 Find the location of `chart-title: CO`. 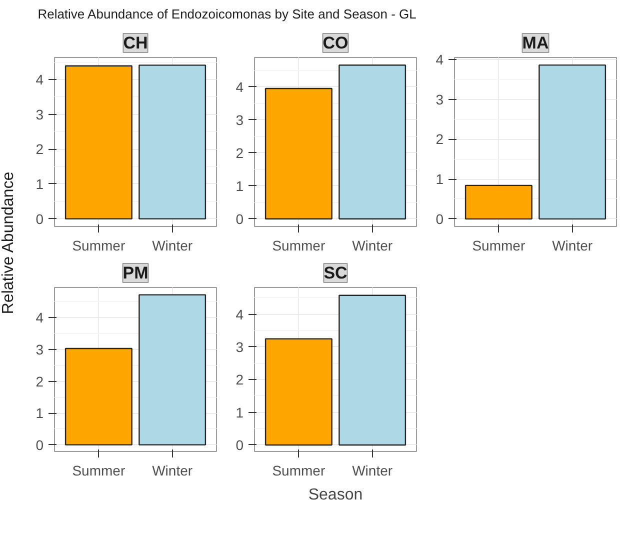

chart-title: CO is located at coordinates (335, 43).